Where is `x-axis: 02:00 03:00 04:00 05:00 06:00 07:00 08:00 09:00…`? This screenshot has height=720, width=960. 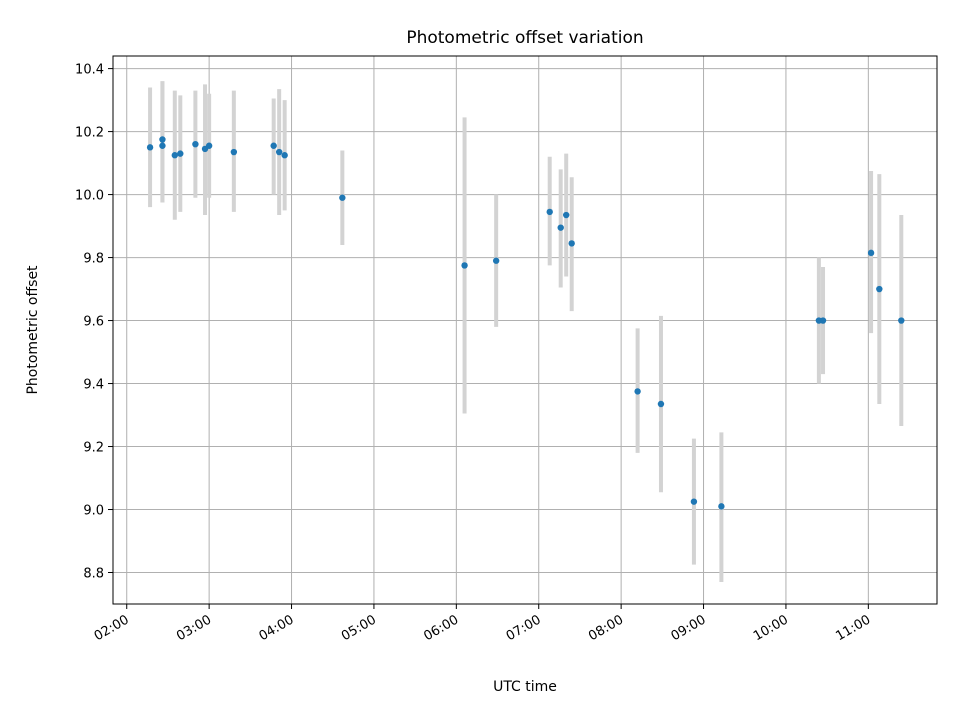 x-axis: 02:00 03:00 04:00 05:00 06:00 07:00 08:00 09:00… is located at coordinates (482, 624).